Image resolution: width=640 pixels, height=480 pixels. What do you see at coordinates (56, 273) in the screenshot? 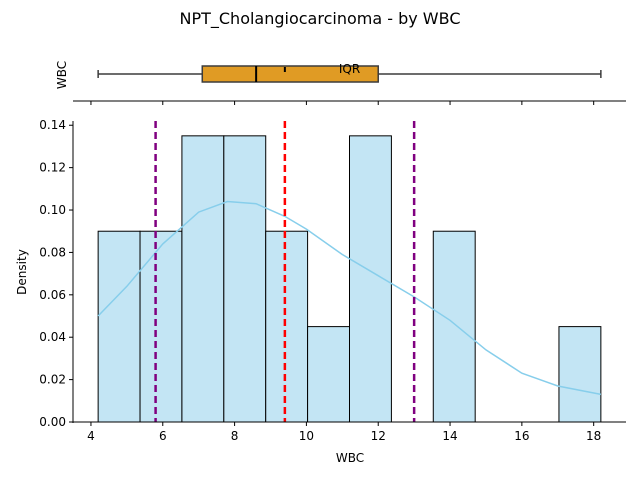
I see `hist-y-ticks: 0.00 0.02 0.04 0.06 0.08 0.10 0.12 0.14` at bounding box center [56, 273].